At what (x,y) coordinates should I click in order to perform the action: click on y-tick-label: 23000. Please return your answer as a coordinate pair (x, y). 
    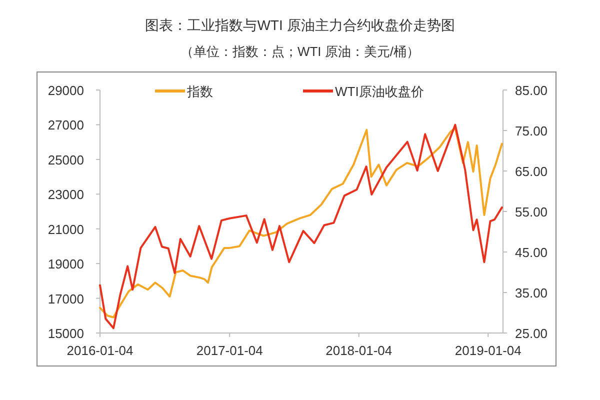
    Looking at the image, I should click on (66, 194).